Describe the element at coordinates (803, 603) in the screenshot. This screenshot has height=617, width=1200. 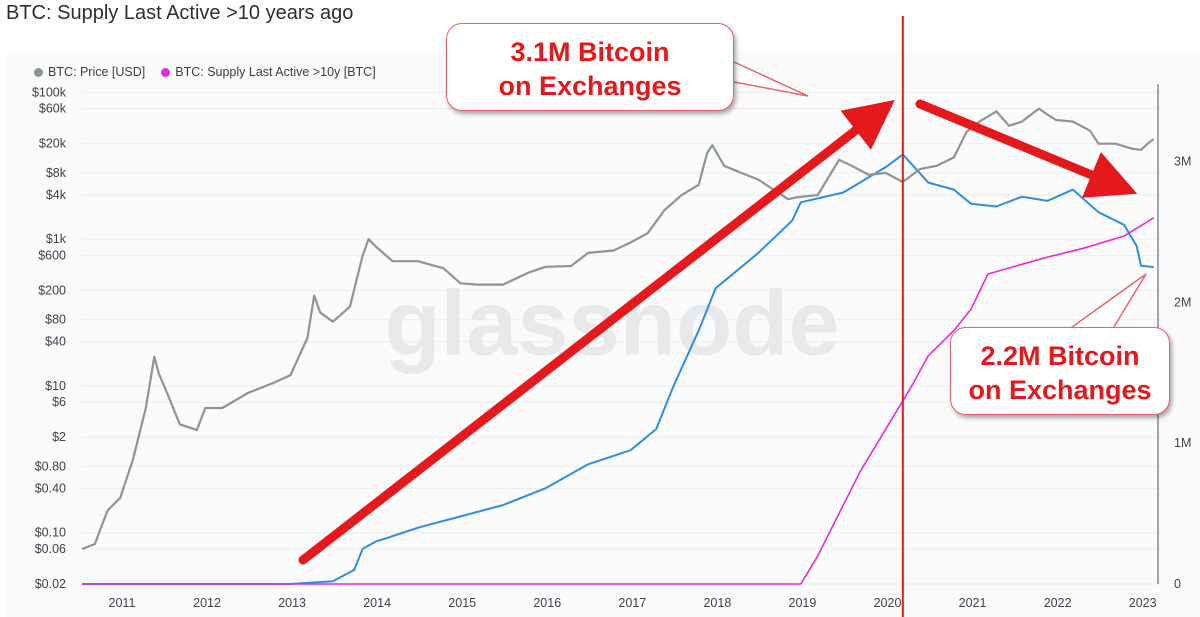
I see `x-tick-label: 2019` at that location.